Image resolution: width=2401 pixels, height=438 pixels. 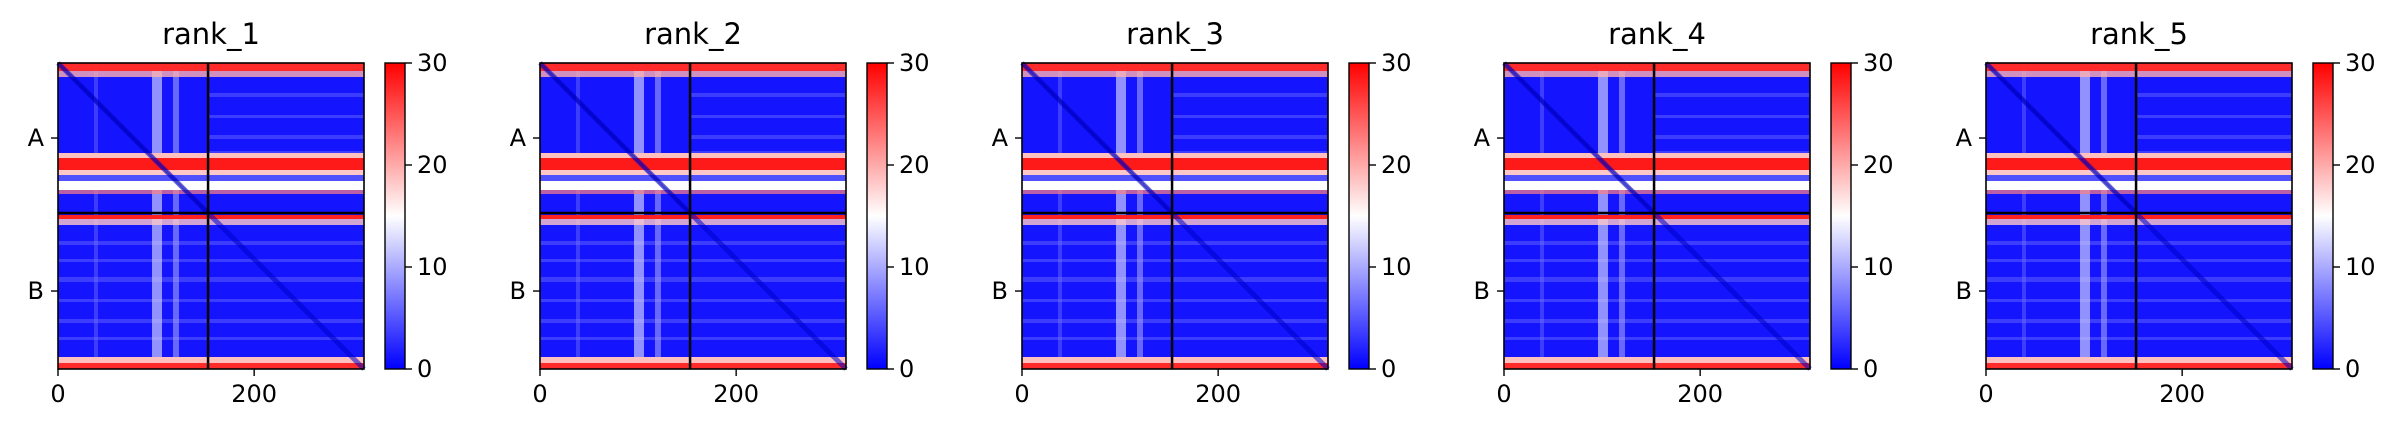 What do you see at coordinates (693, 34) in the screenshot?
I see `panel-title: rank_2` at bounding box center [693, 34].